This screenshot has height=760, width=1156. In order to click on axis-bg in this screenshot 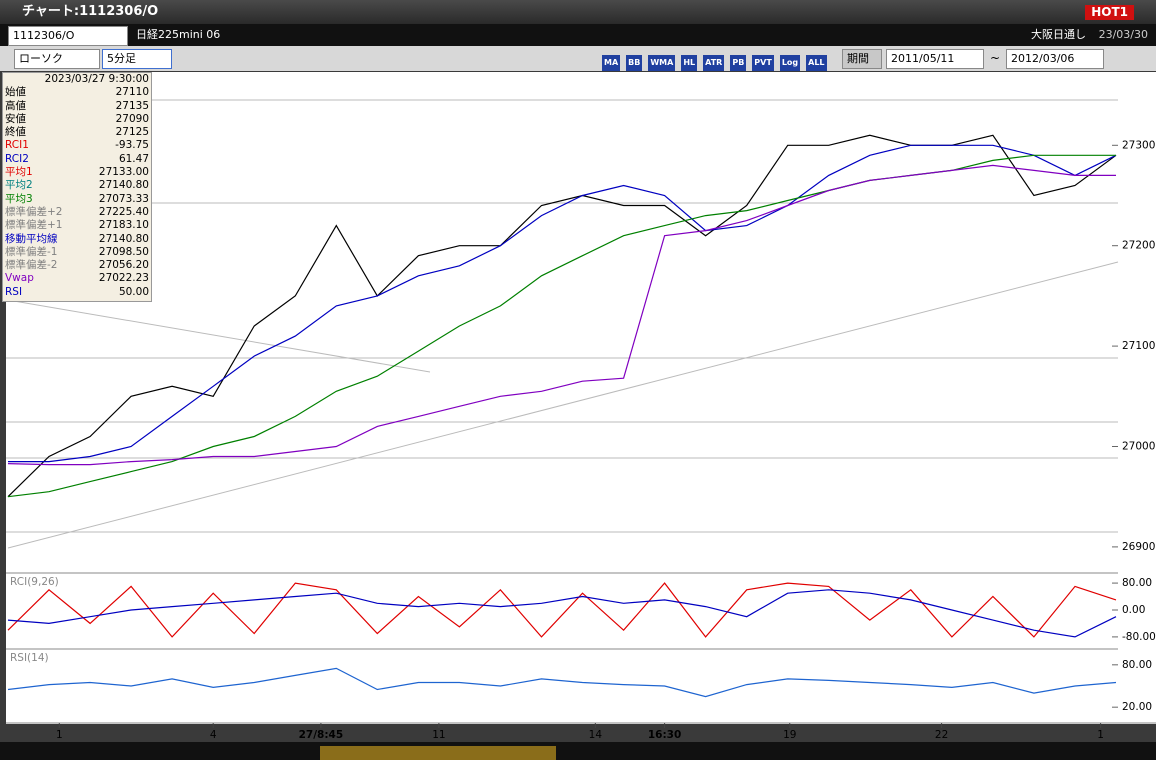, I will do `click(1137, 398)`.